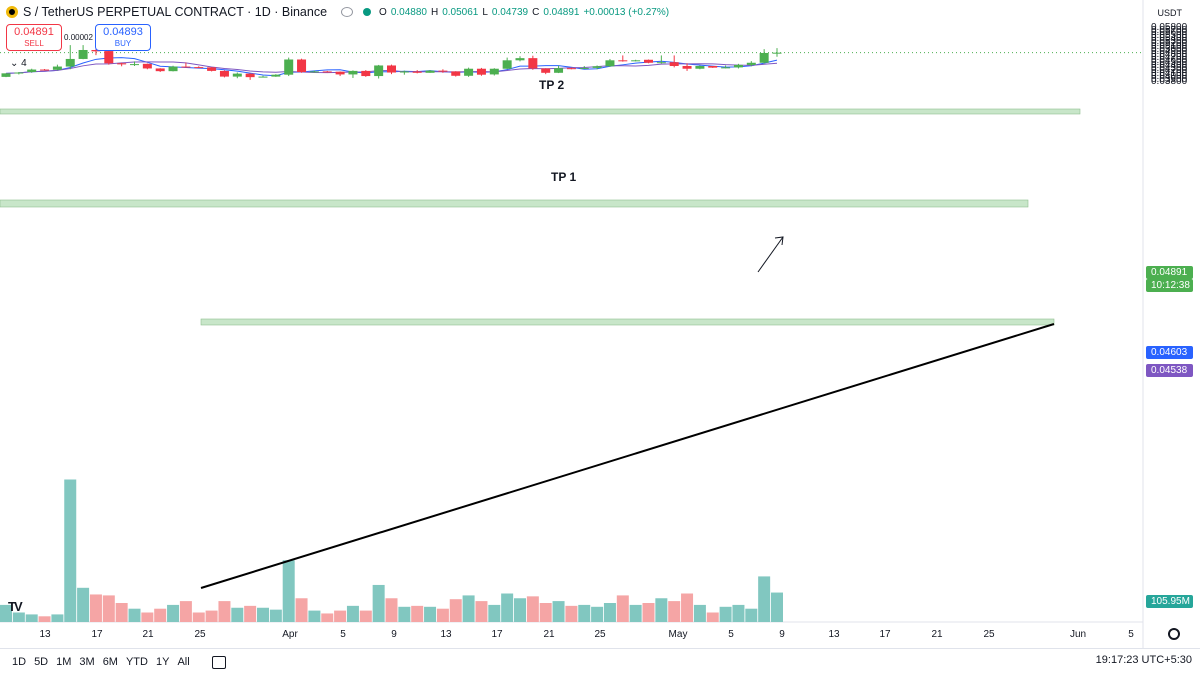 The width and height of the screenshot is (1200, 675). What do you see at coordinates (367, 12) in the screenshot?
I see `market-status-icon` at bounding box center [367, 12].